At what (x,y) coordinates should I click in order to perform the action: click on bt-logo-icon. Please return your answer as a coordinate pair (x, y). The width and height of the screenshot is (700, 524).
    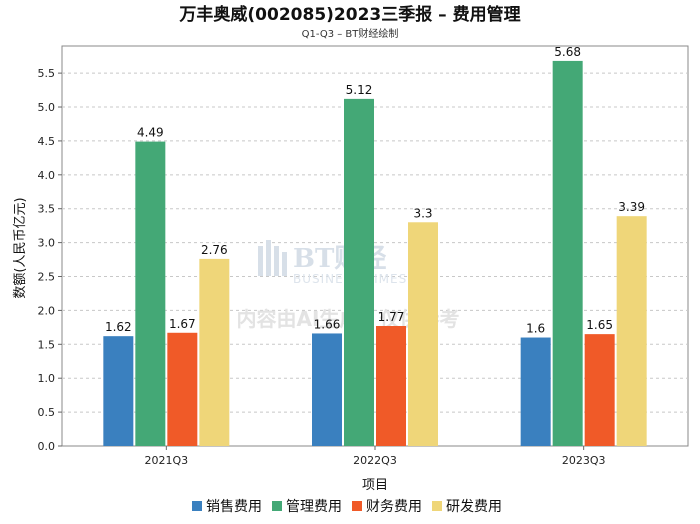
    Looking at the image, I should click on (272, 258).